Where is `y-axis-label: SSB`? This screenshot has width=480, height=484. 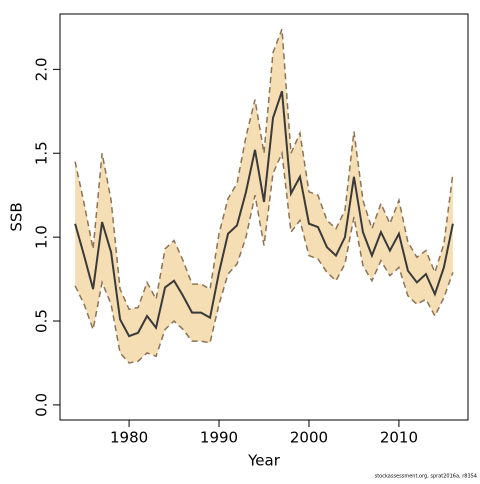 y-axis-label: SSB is located at coordinates (17, 216).